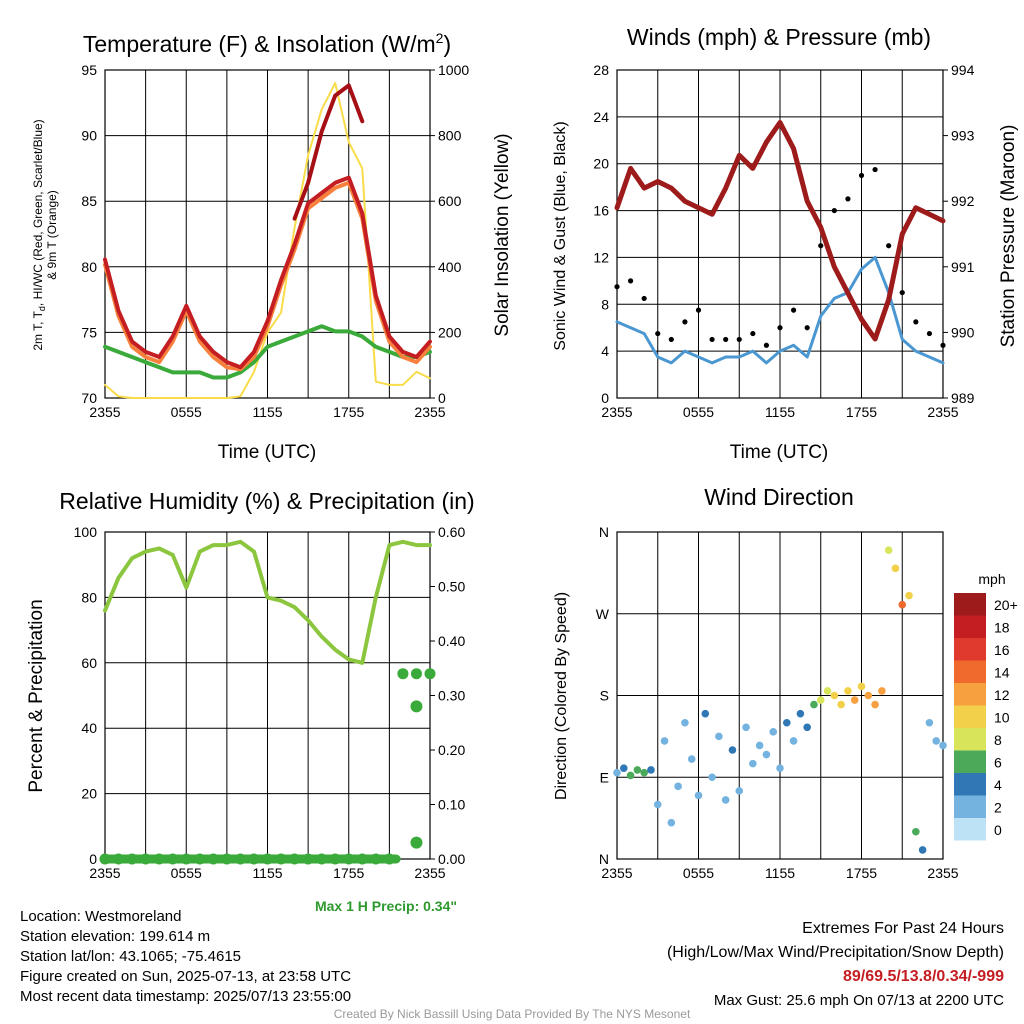 The width and height of the screenshot is (1024, 1024). What do you see at coordinates (1002, 650) in the screenshot?
I see `legend-label: 16` at bounding box center [1002, 650].